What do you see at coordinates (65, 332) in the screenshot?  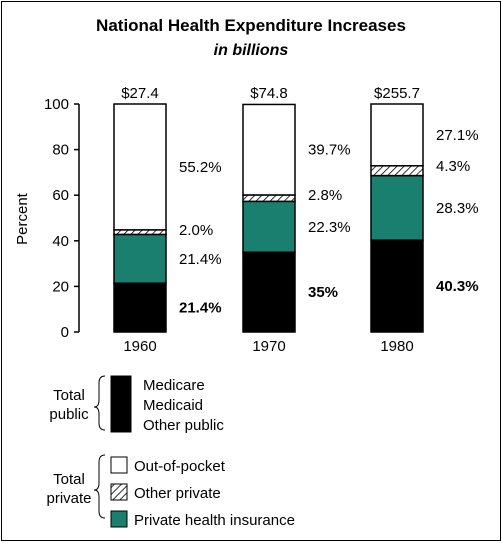 I see `y-tick-label: 0` at bounding box center [65, 332].